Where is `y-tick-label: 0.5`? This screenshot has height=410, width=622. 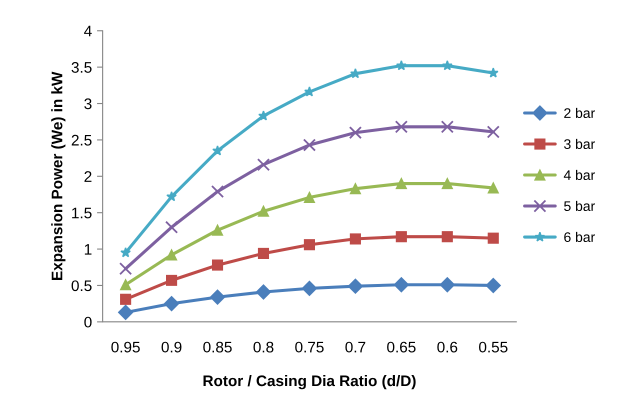
y-tick-label: 0.5 is located at coordinates (82, 286).